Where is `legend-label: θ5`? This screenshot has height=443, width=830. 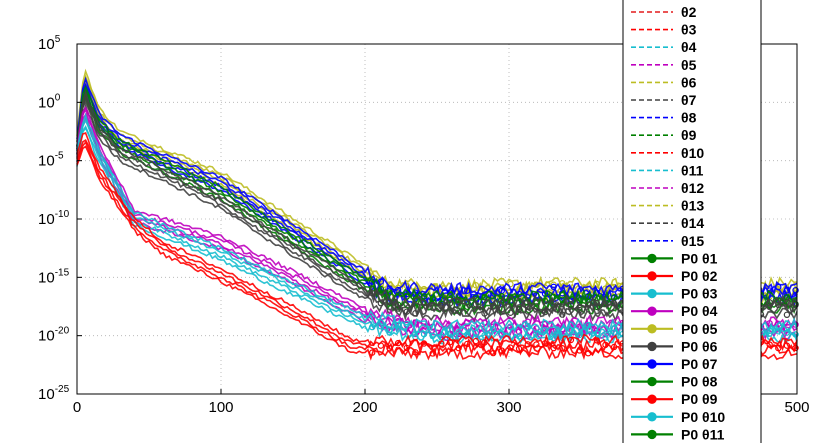
legend-label: θ5 is located at coordinates (689, 65).